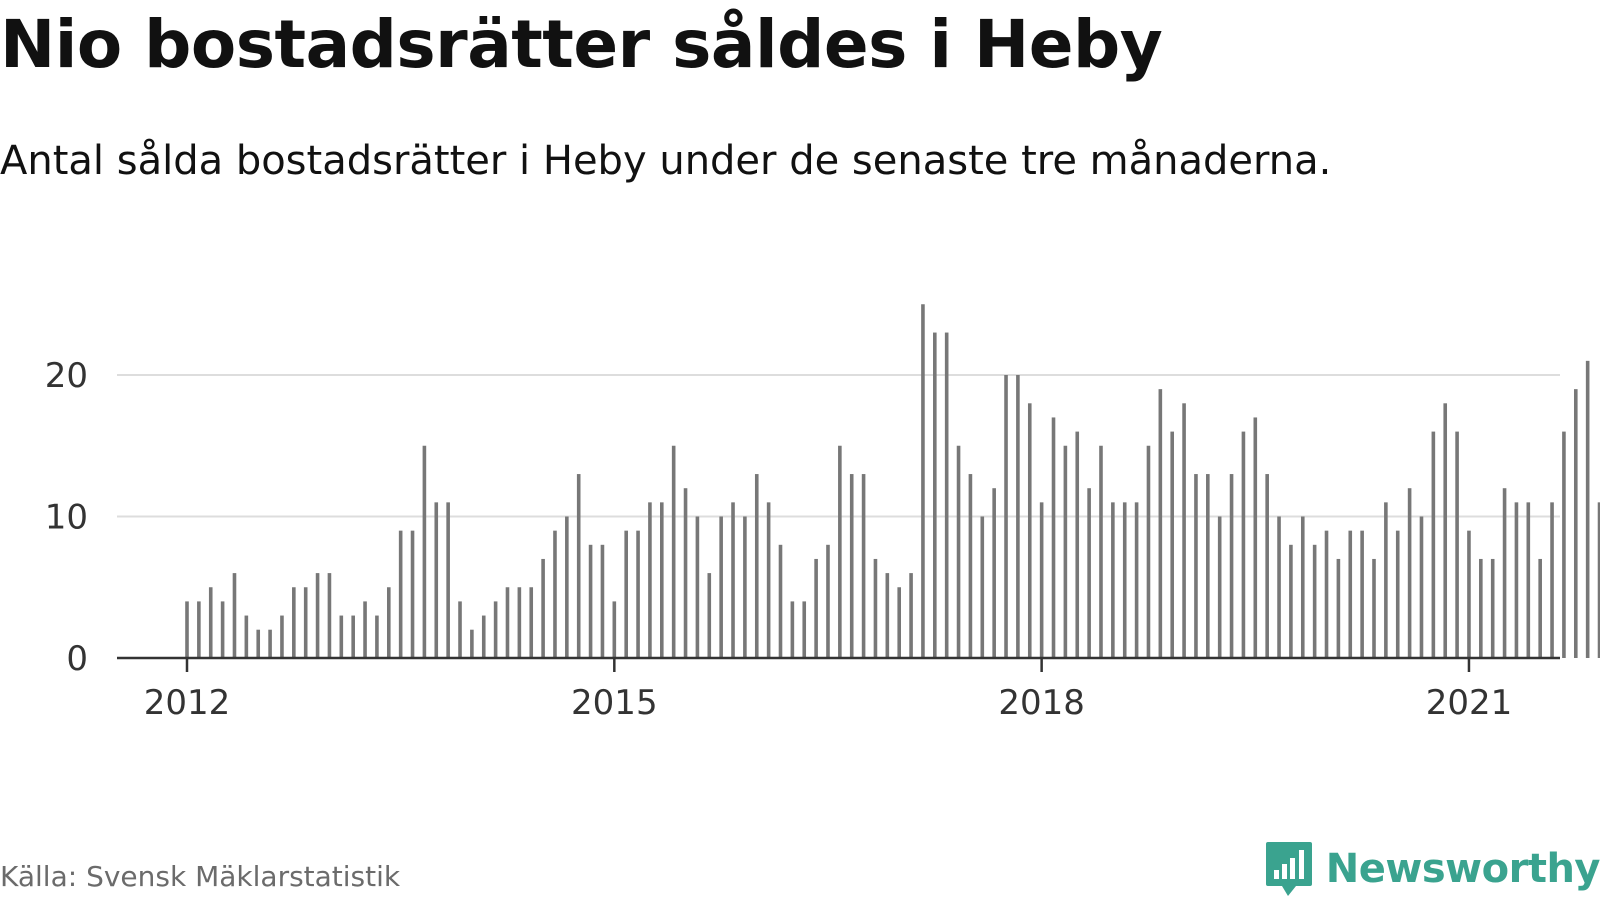  I want to click on x-tick-label: 2012, so click(187, 703).